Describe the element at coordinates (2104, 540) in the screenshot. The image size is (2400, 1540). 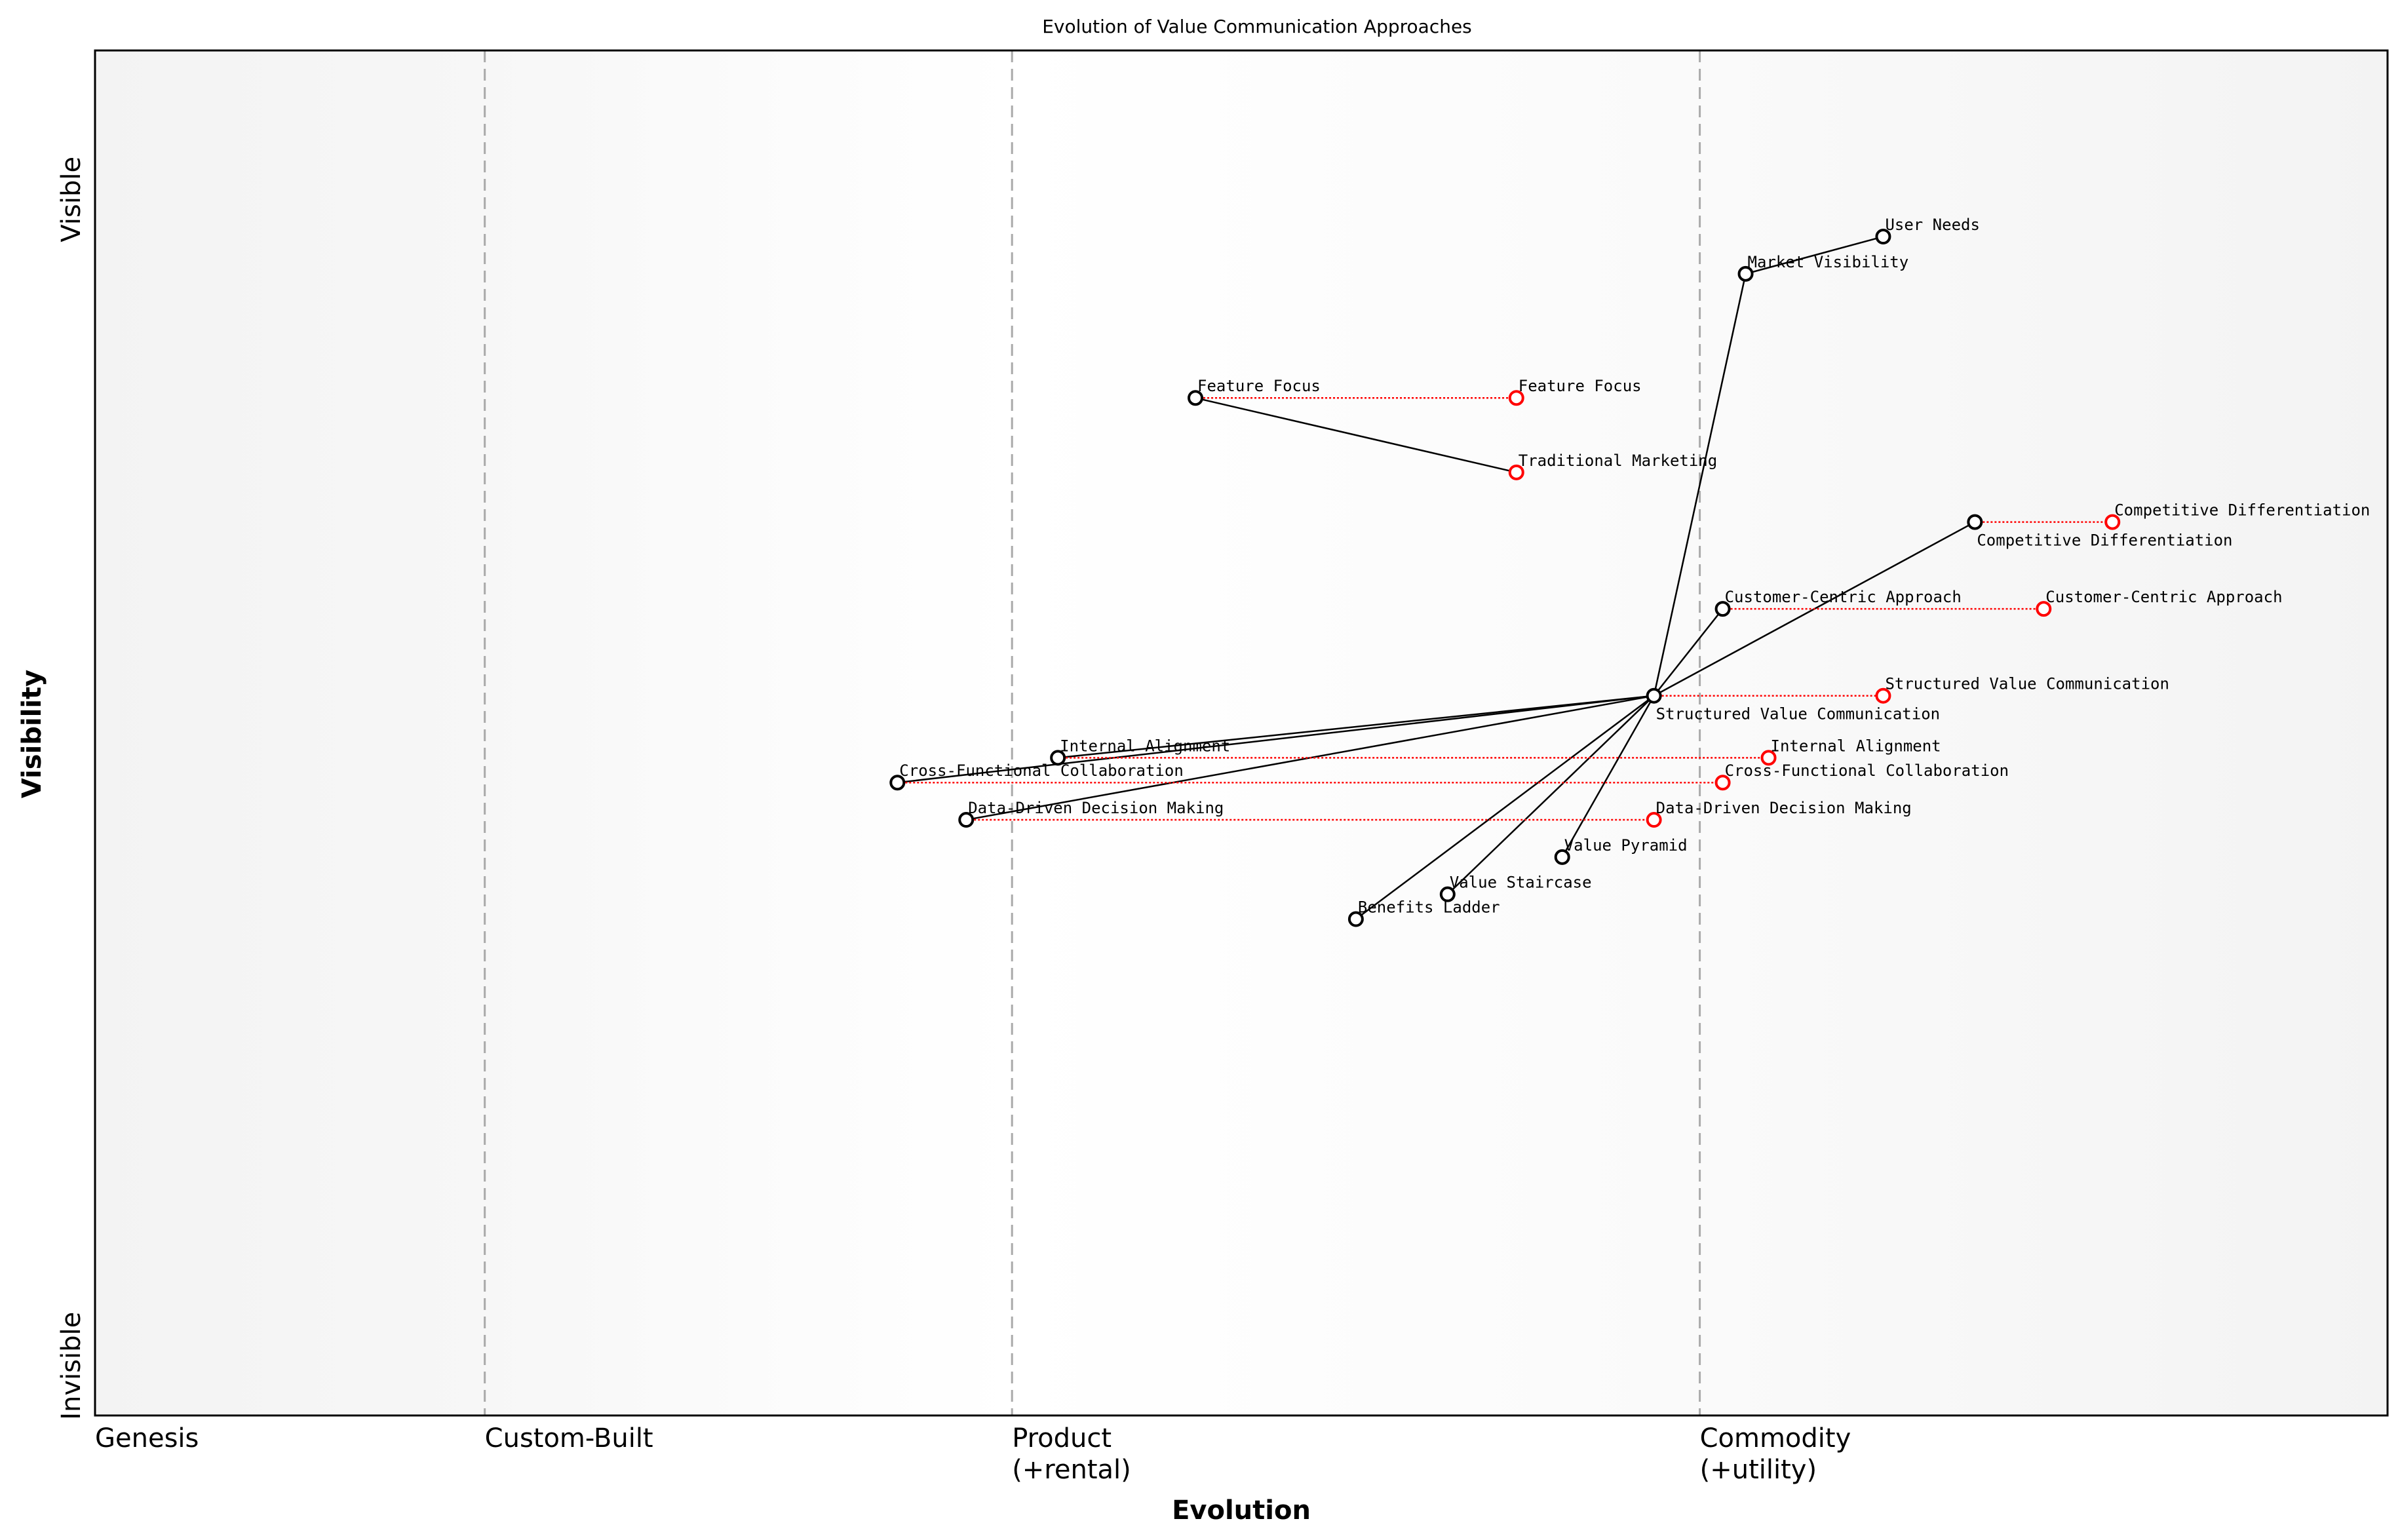
I see `component-label: Competitive Differentiation` at that location.